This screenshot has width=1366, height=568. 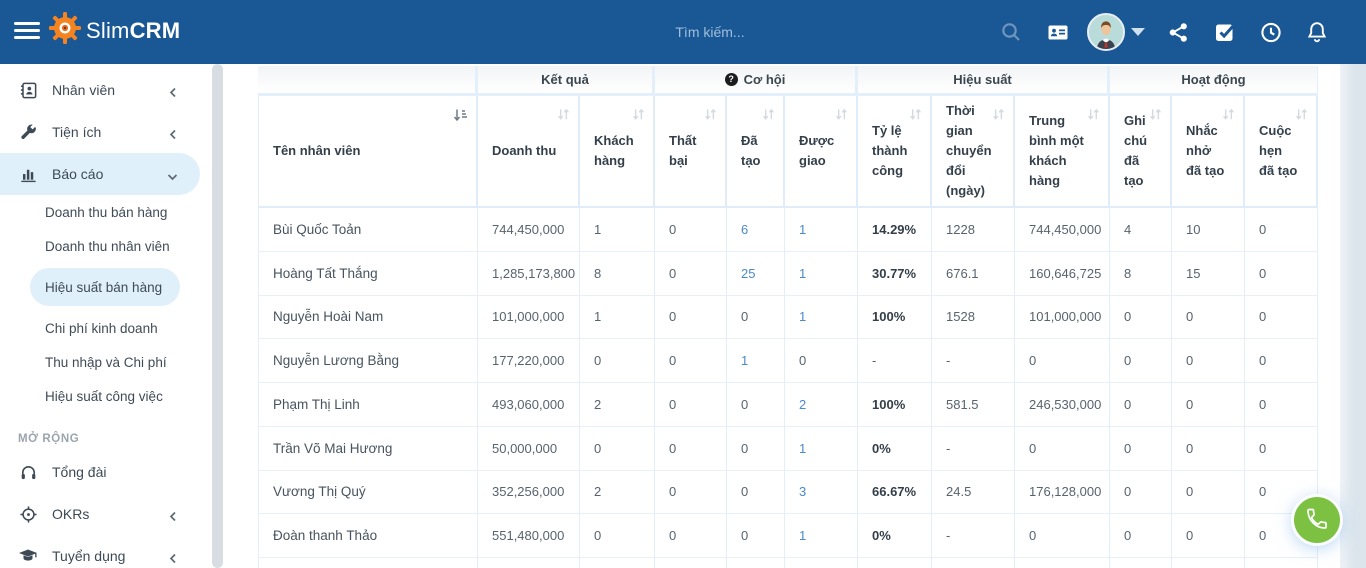 What do you see at coordinates (1178, 32) in the screenshot?
I see `share-icon` at bounding box center [1178, 32].